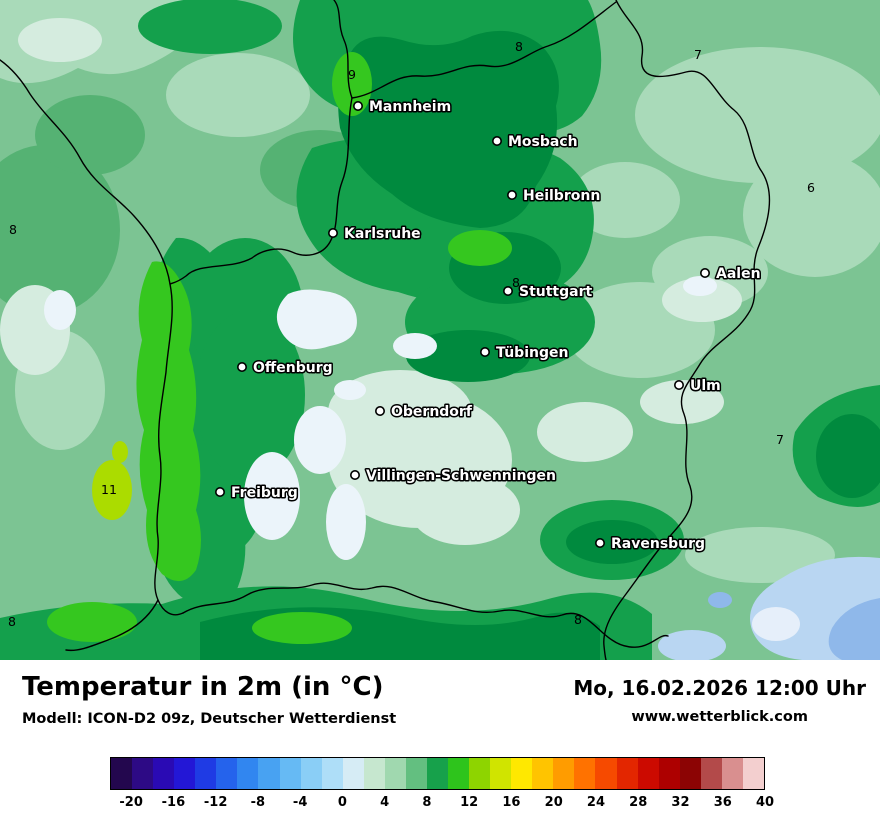 This screenshot has width=880, height=830. I want to click on temperature-value-label: 9, so click(352, 74).